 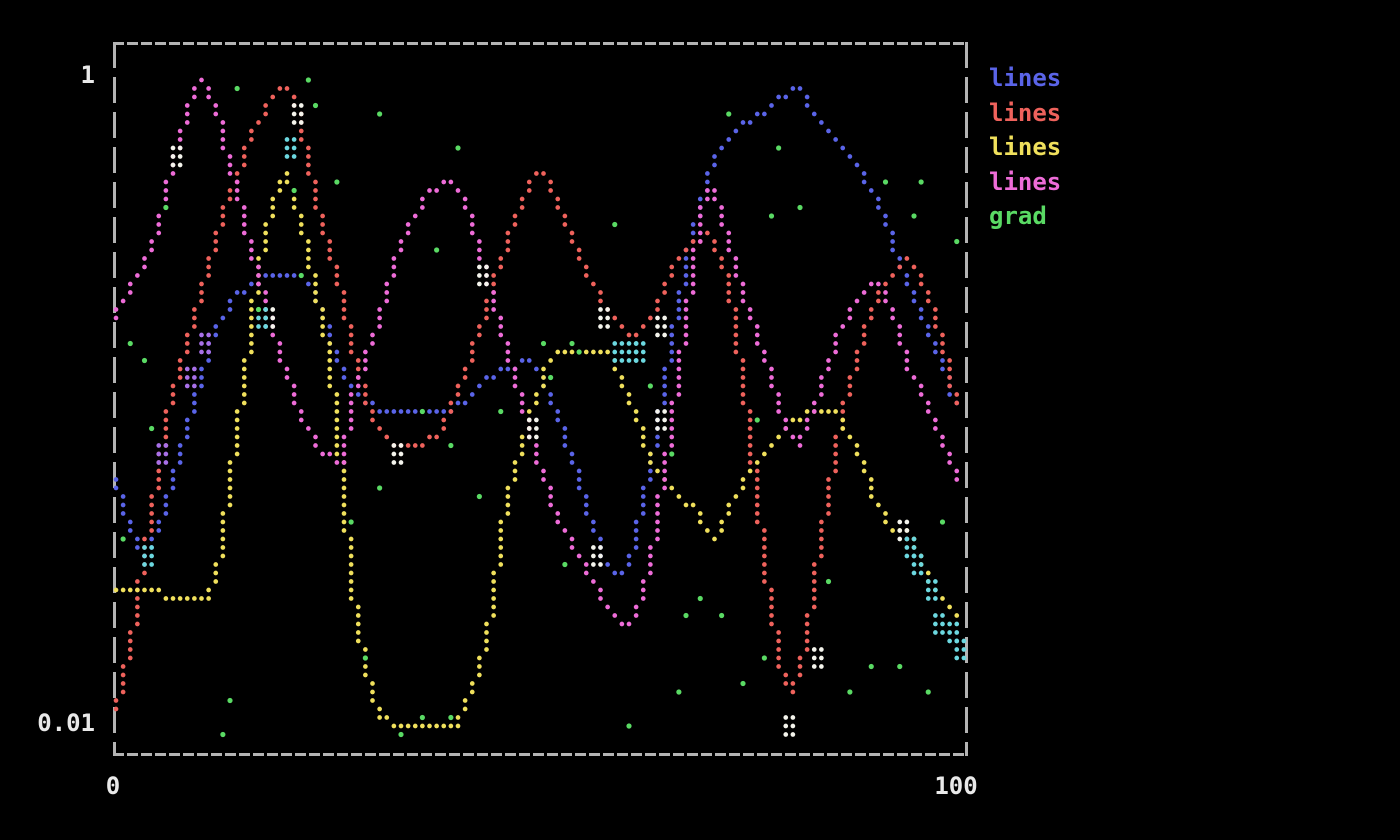 What do you see at coordinates (1018, 216) in the screenshot?
I see `legend-item: grad` at bounding box center [1018, 216].